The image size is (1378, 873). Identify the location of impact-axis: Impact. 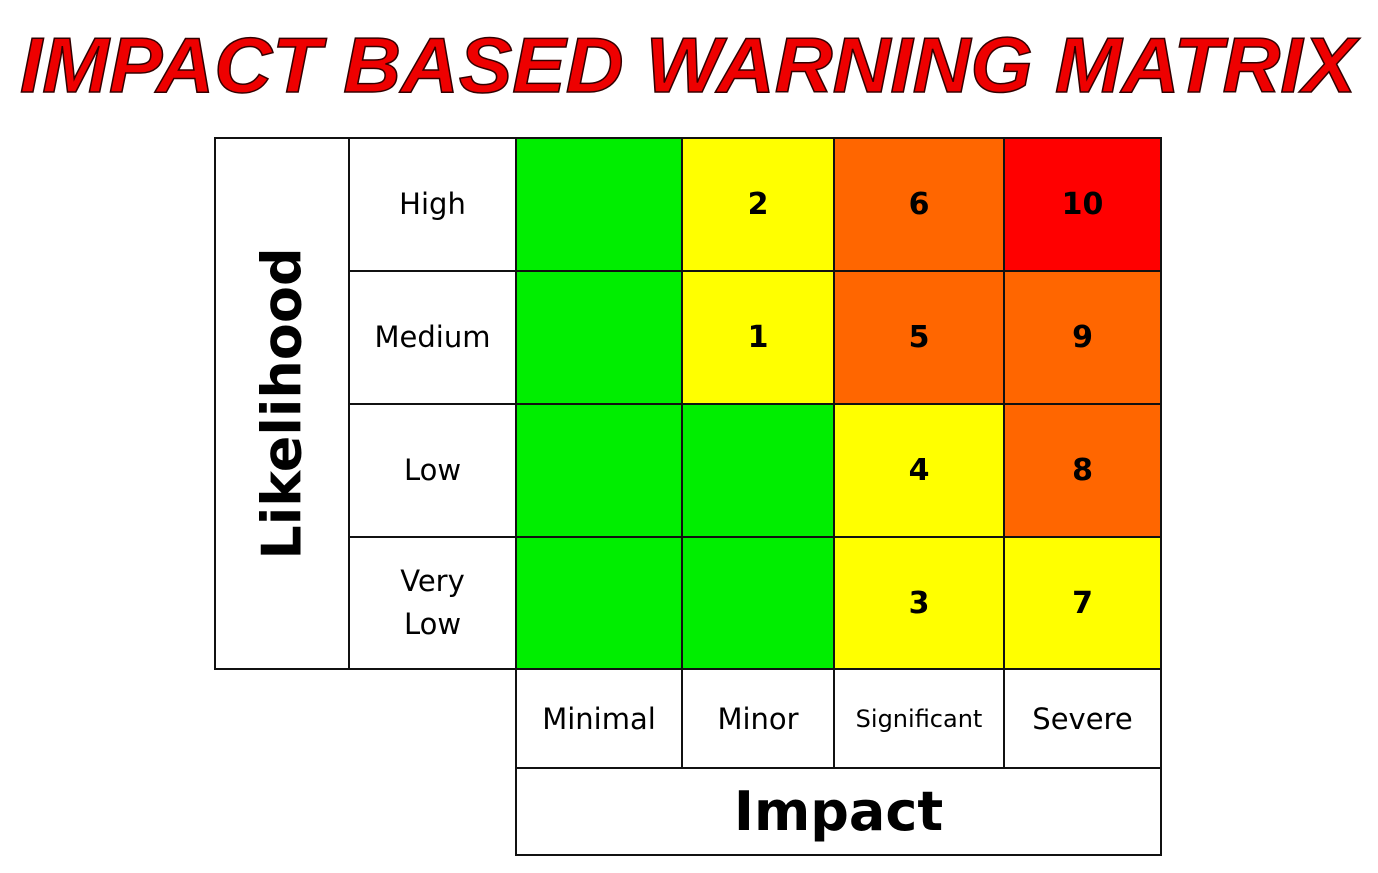
(838, 811).